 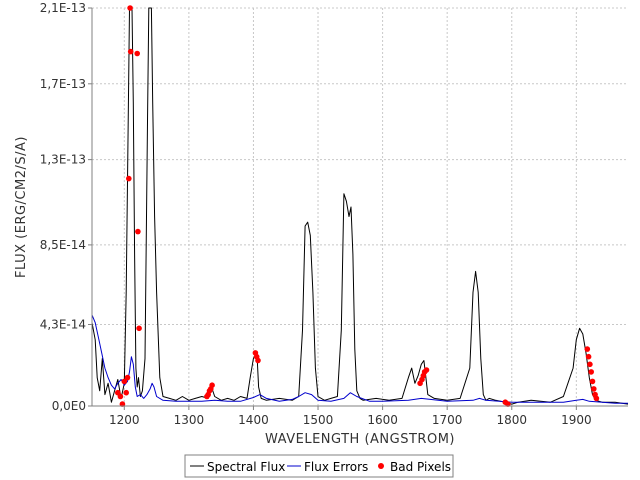 What do you see at coordinates (63, 245) in the screenshot?
I see `y-tick-label: 8,5E-14` at bounding box center [63, 245].